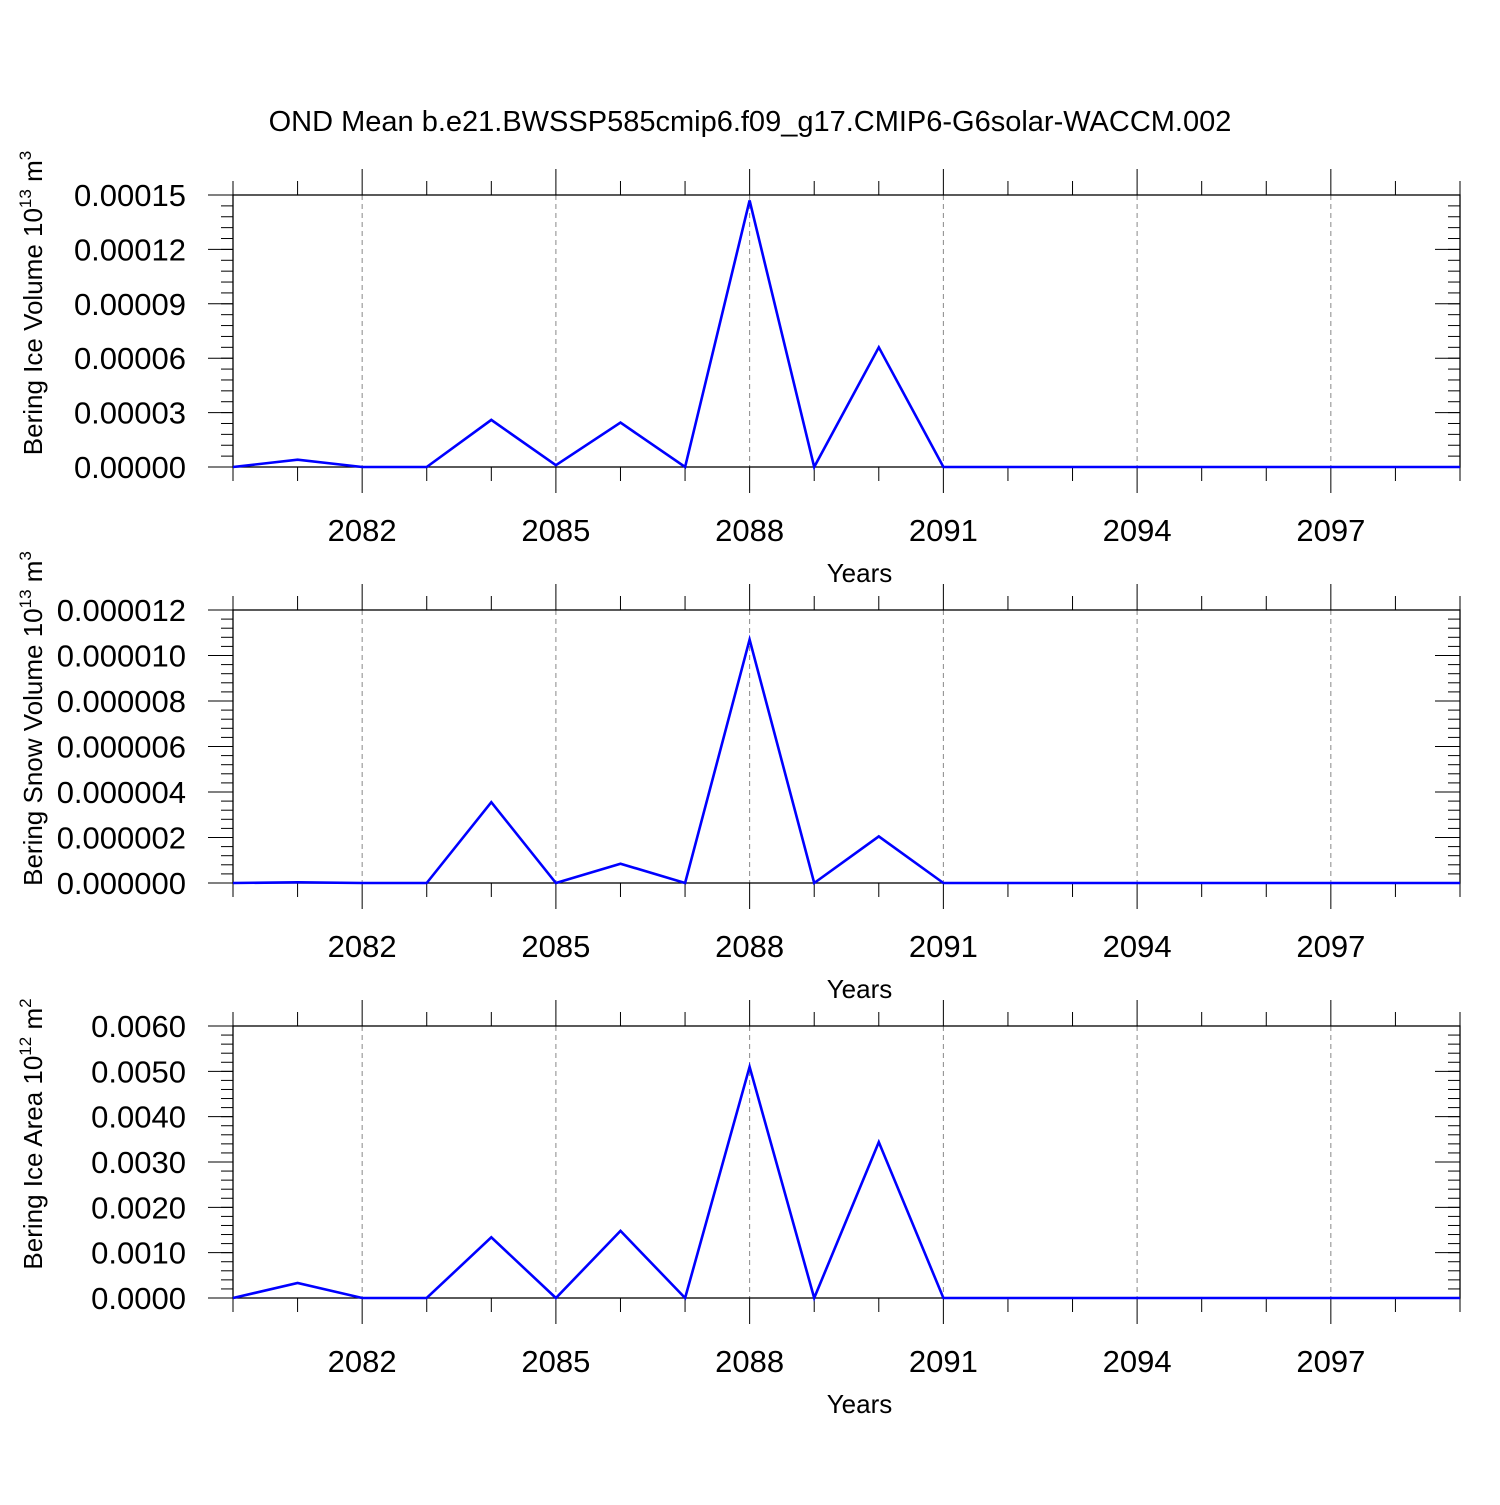 Image resolution: width=1500 pixels, height=1505 pixels. Describe the element at coordinates (138, 1207) in the screenshot. I see `y-tick-label: 0.0020` at that location.